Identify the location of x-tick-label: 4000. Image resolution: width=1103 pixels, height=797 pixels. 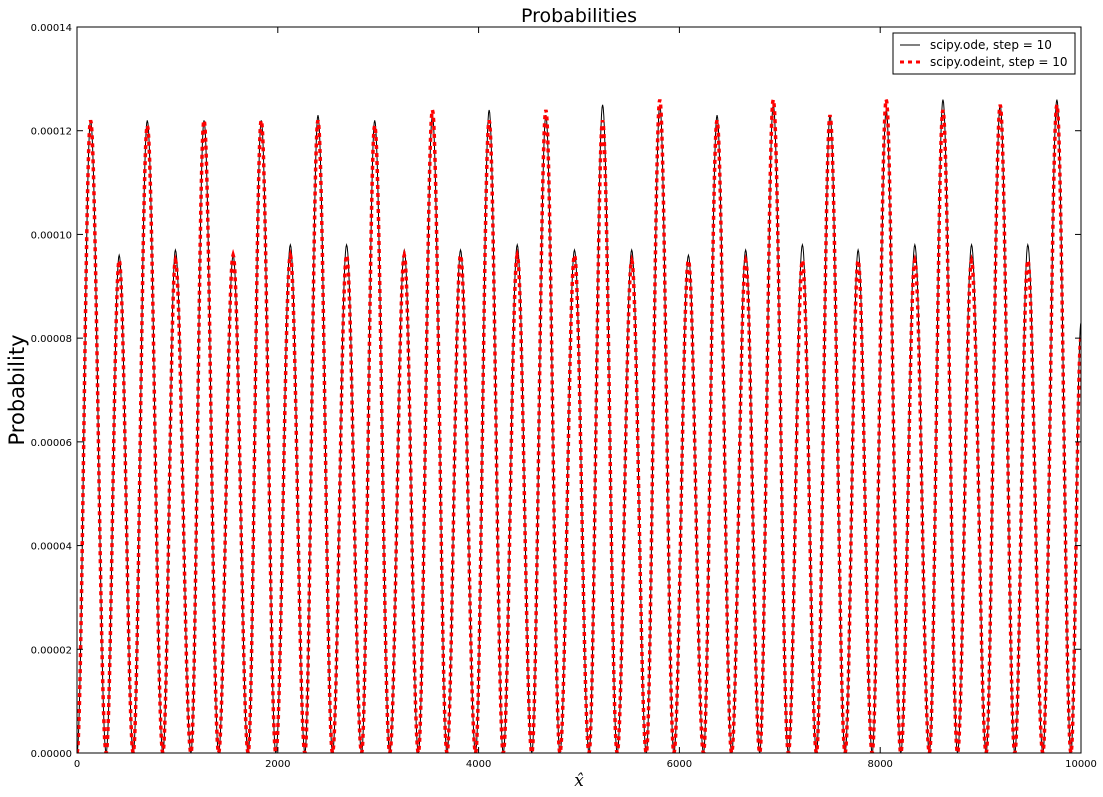
(478, 764).